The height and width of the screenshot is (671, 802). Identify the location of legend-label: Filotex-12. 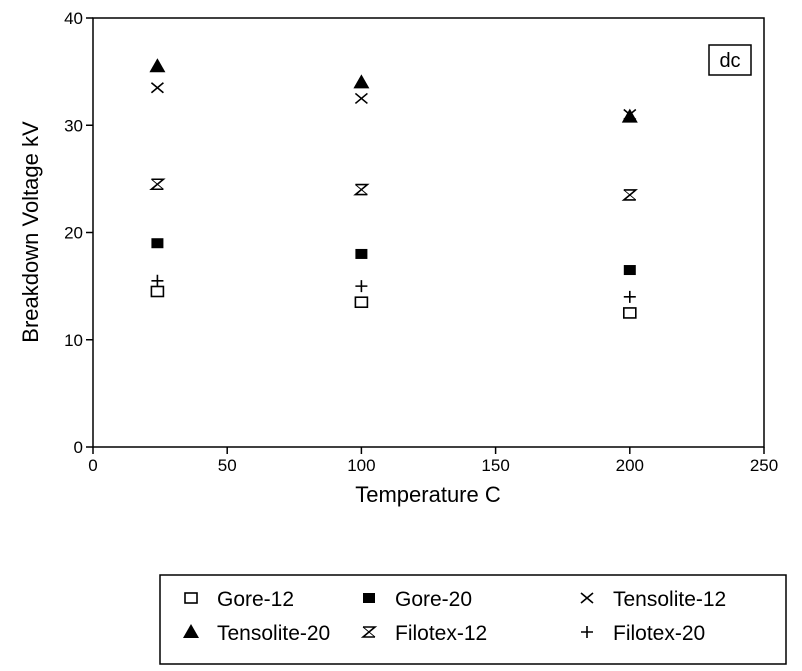
(441, 633).